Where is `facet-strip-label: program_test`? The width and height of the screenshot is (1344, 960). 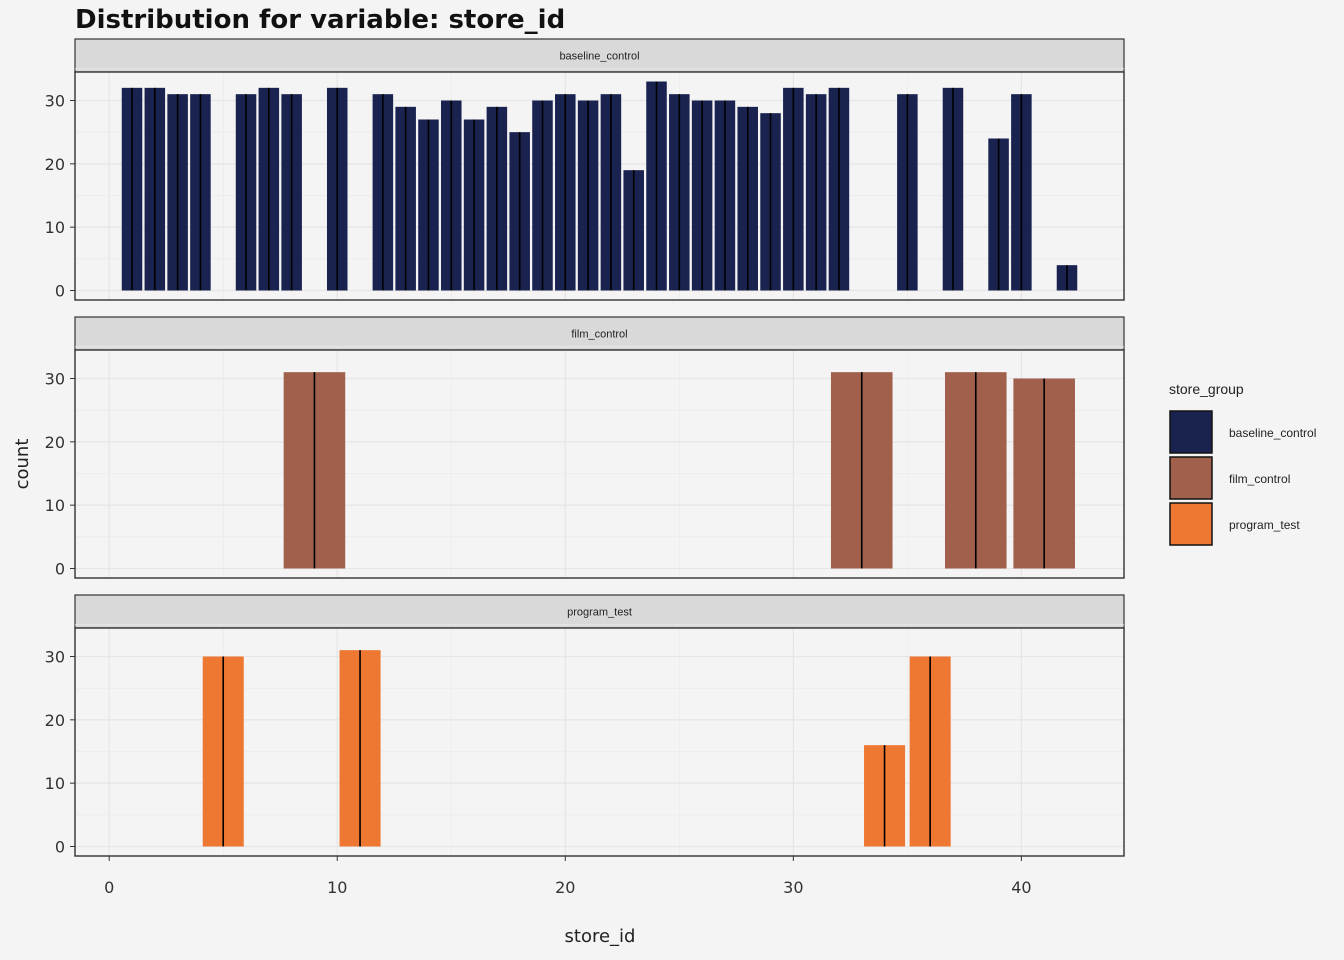
facet-strip-label: program_test is located at coordinates (599, 613).